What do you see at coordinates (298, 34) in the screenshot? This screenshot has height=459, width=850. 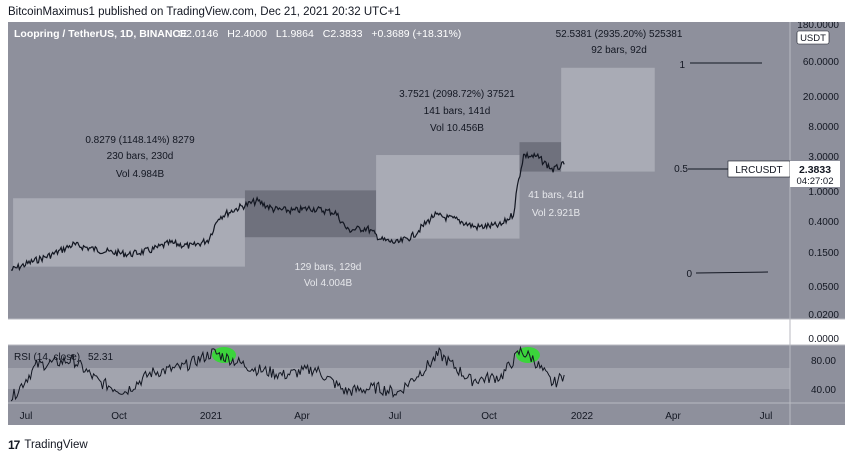 I see `low-value: 1.9864` at bounding box center [298, 34].